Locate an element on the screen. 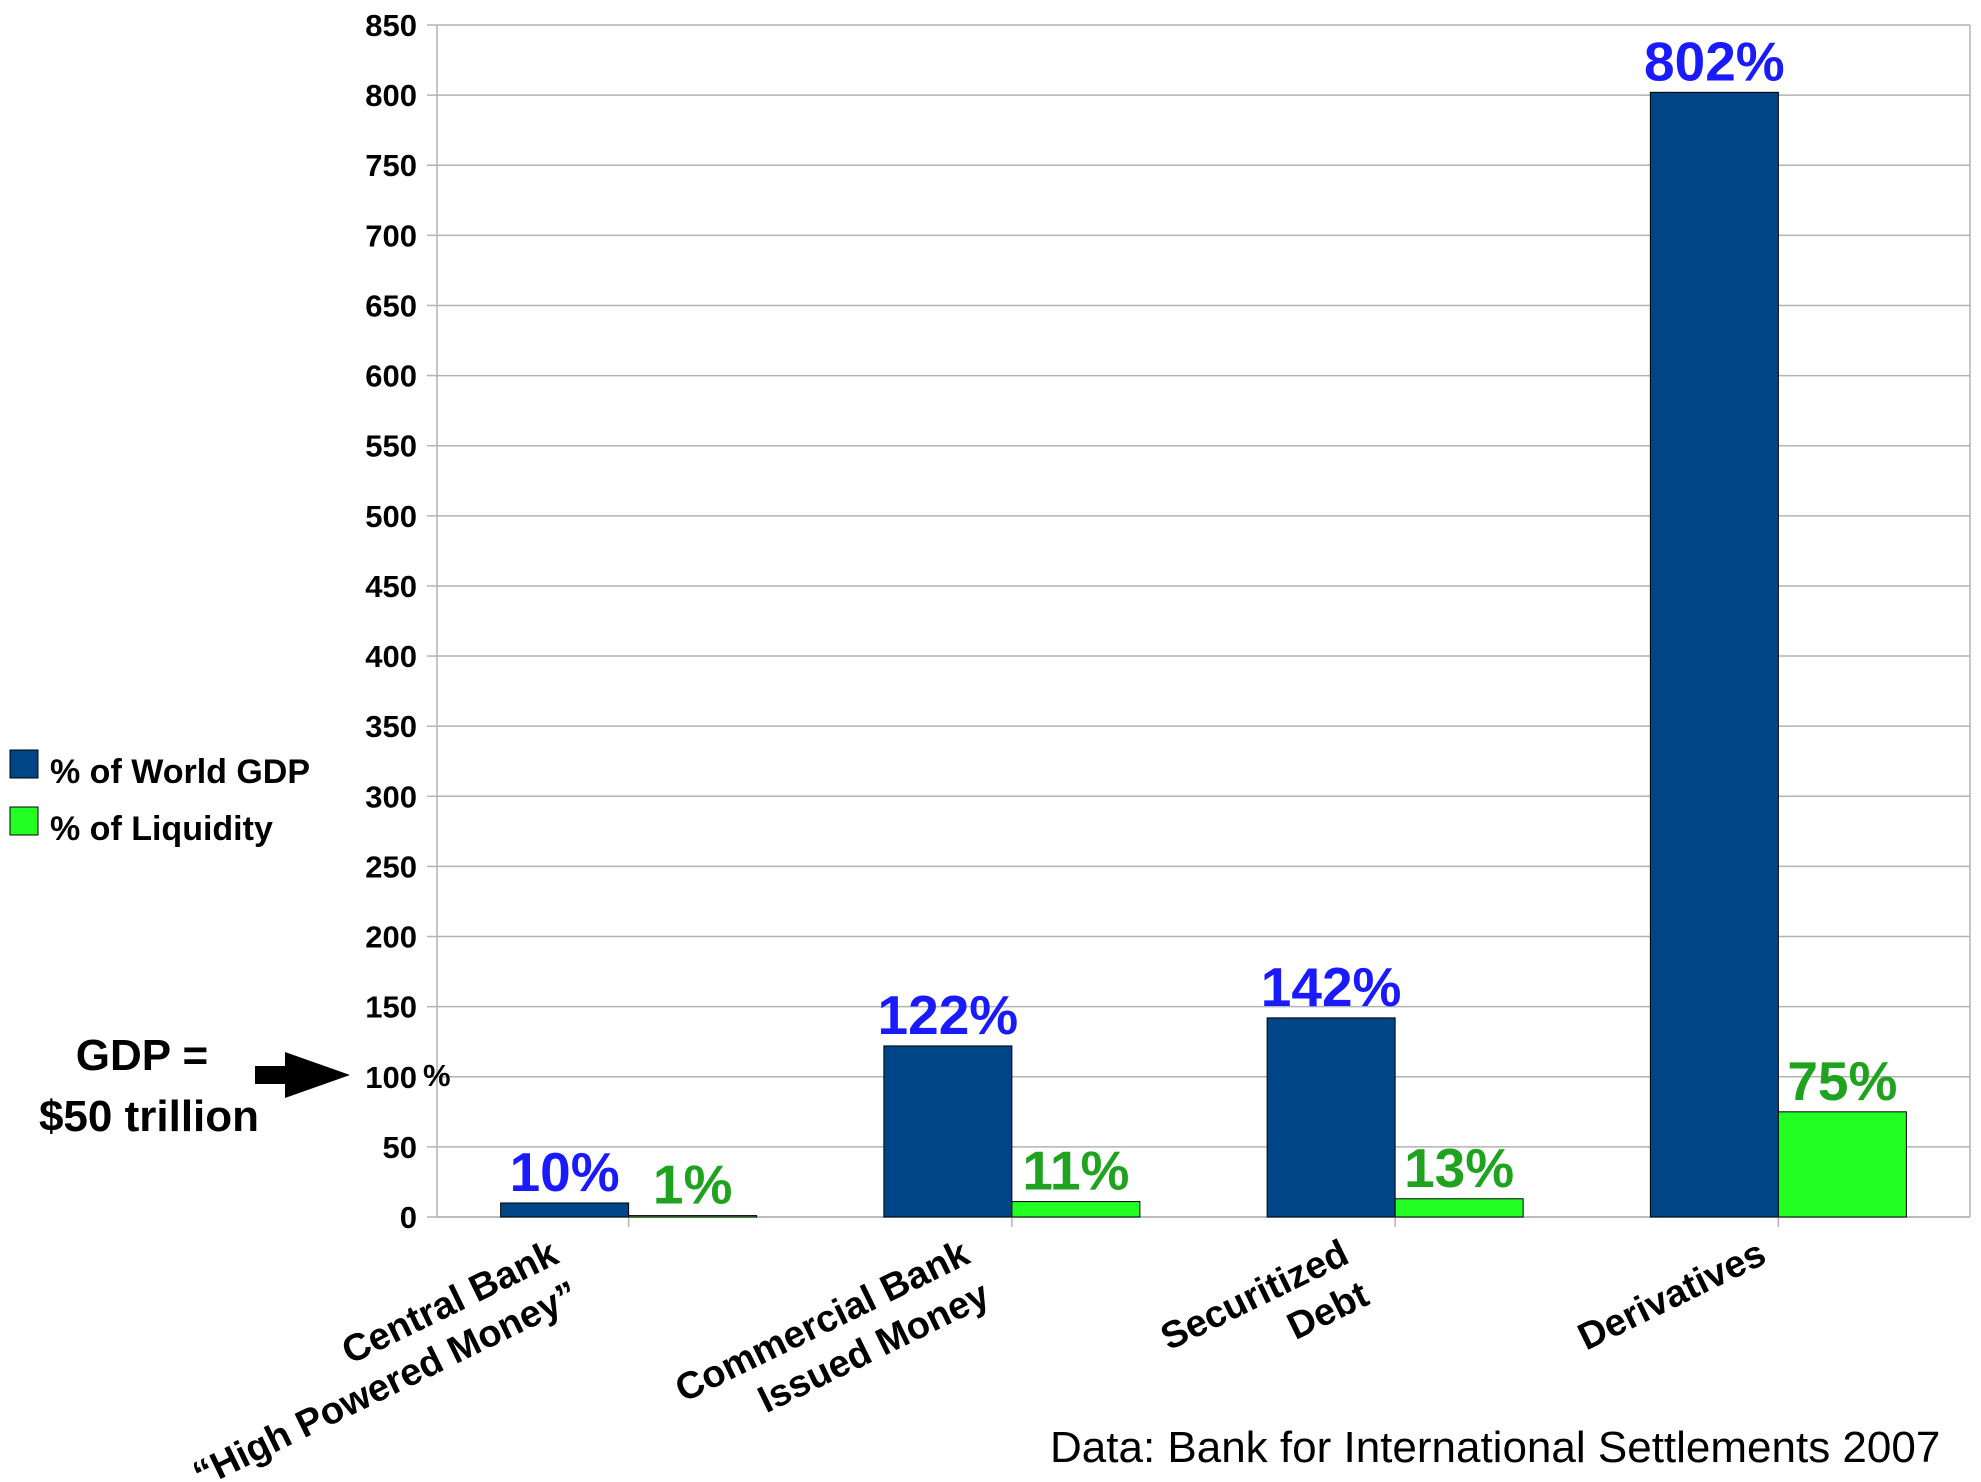 This screenshot has height=1482, width=1981. gdp-annotation: GDP = $50 trillion % is located at coordinates (245, 1086).